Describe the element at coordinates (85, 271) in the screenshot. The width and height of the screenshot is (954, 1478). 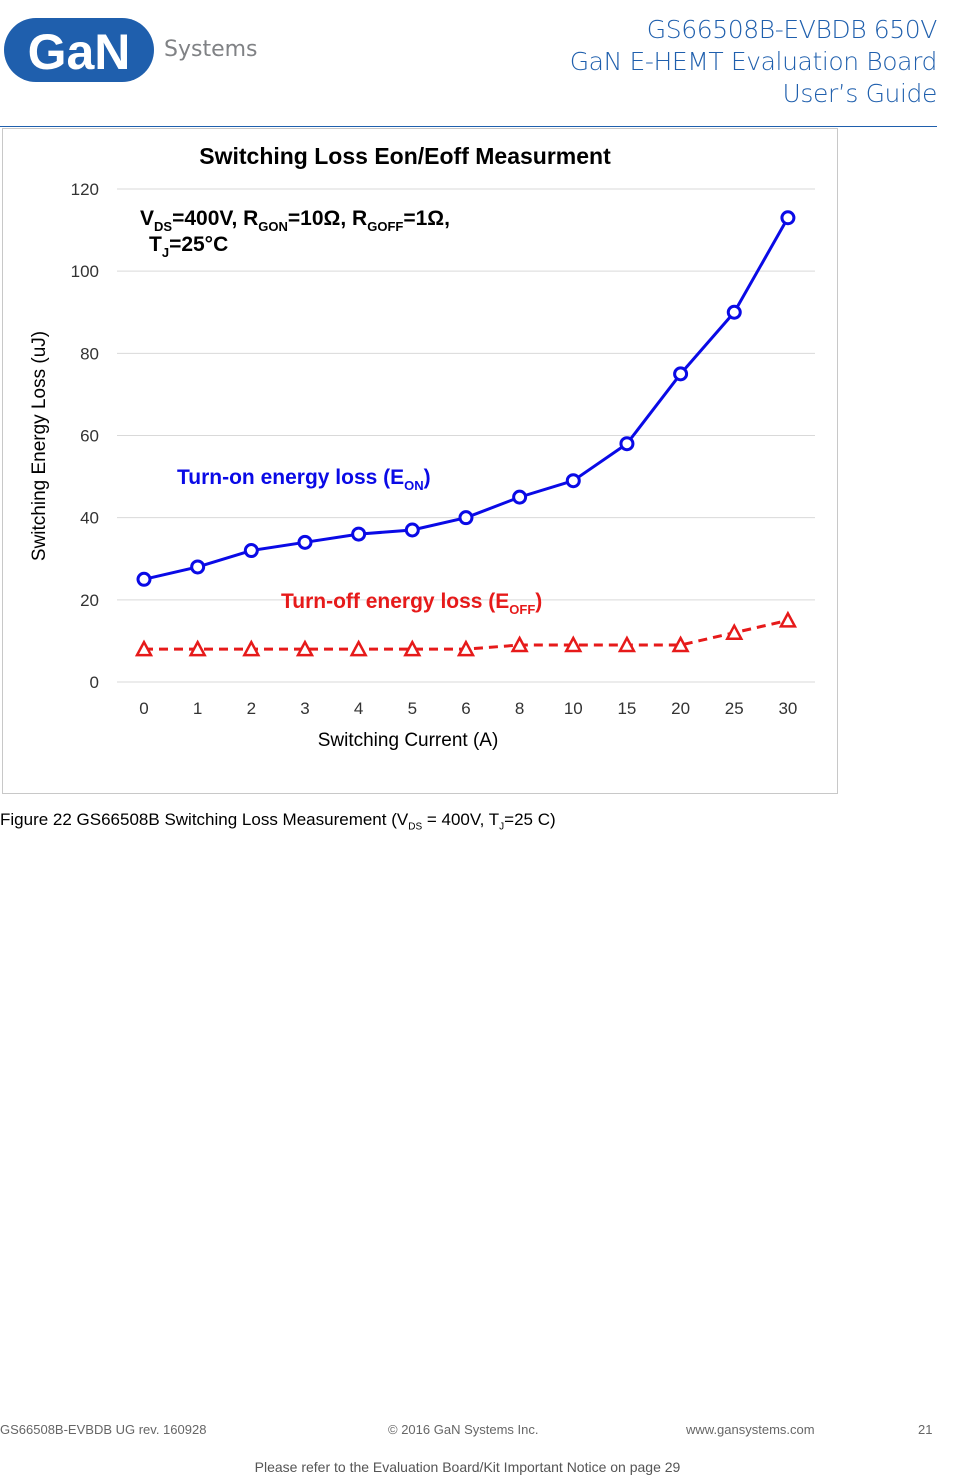
I see `y-tick-label: 100` at that location.